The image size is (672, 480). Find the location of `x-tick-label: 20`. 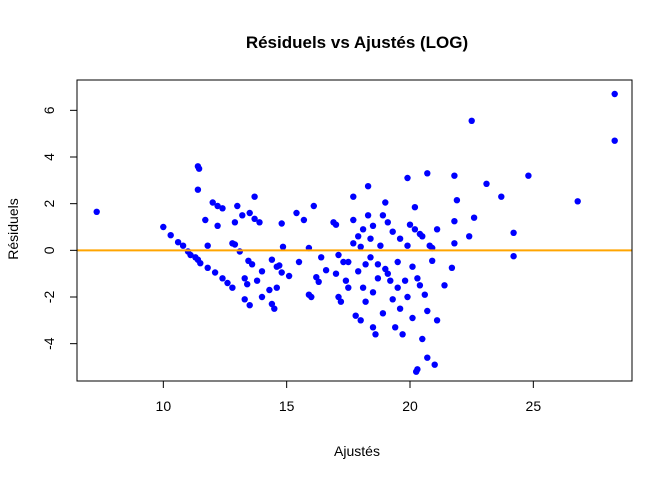

x-tick-label: 20 is located at coordinates (410, 406).